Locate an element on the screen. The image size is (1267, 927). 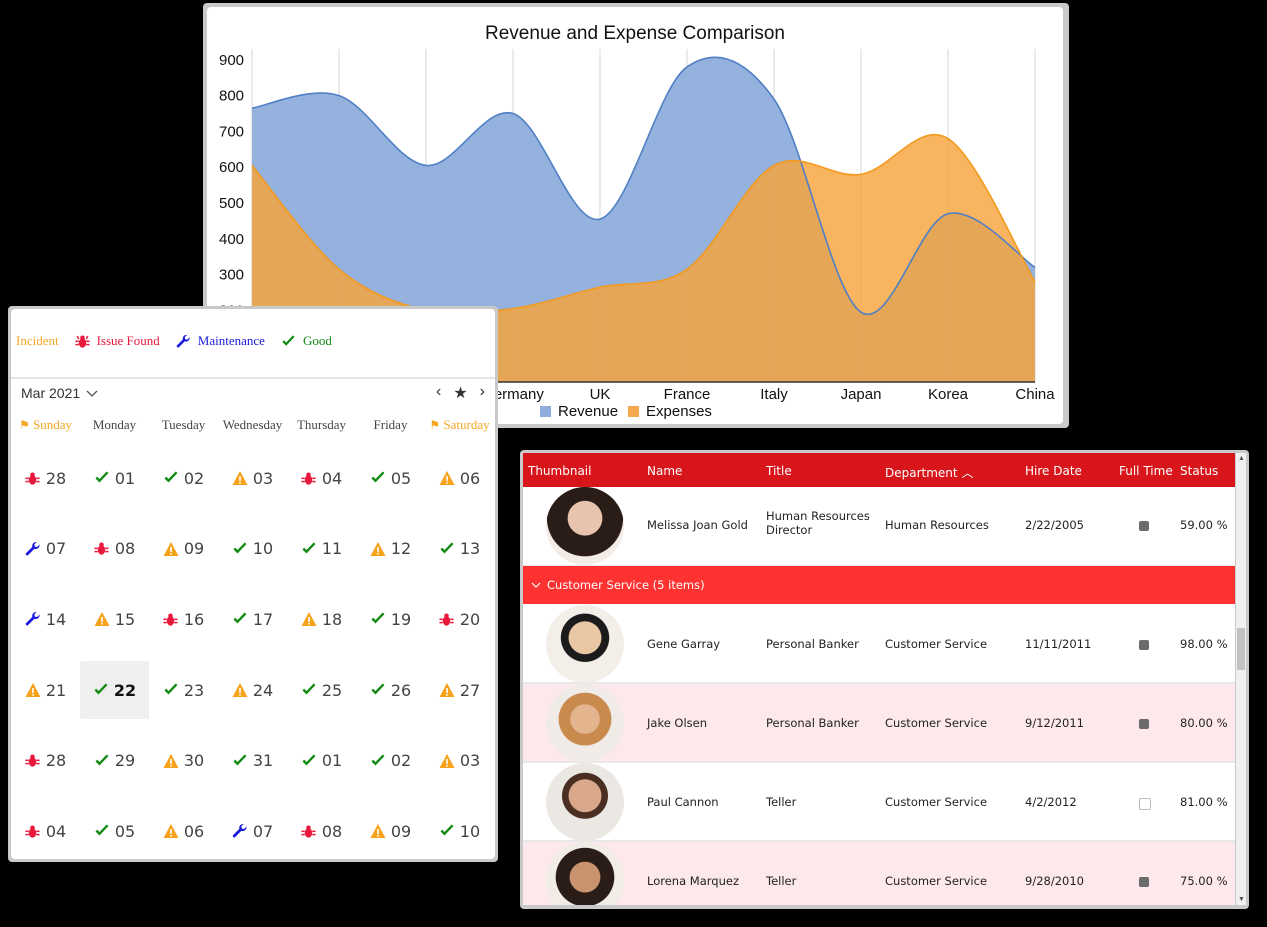
month-picker: Mar 2021 is located at coordinates (59, 393).